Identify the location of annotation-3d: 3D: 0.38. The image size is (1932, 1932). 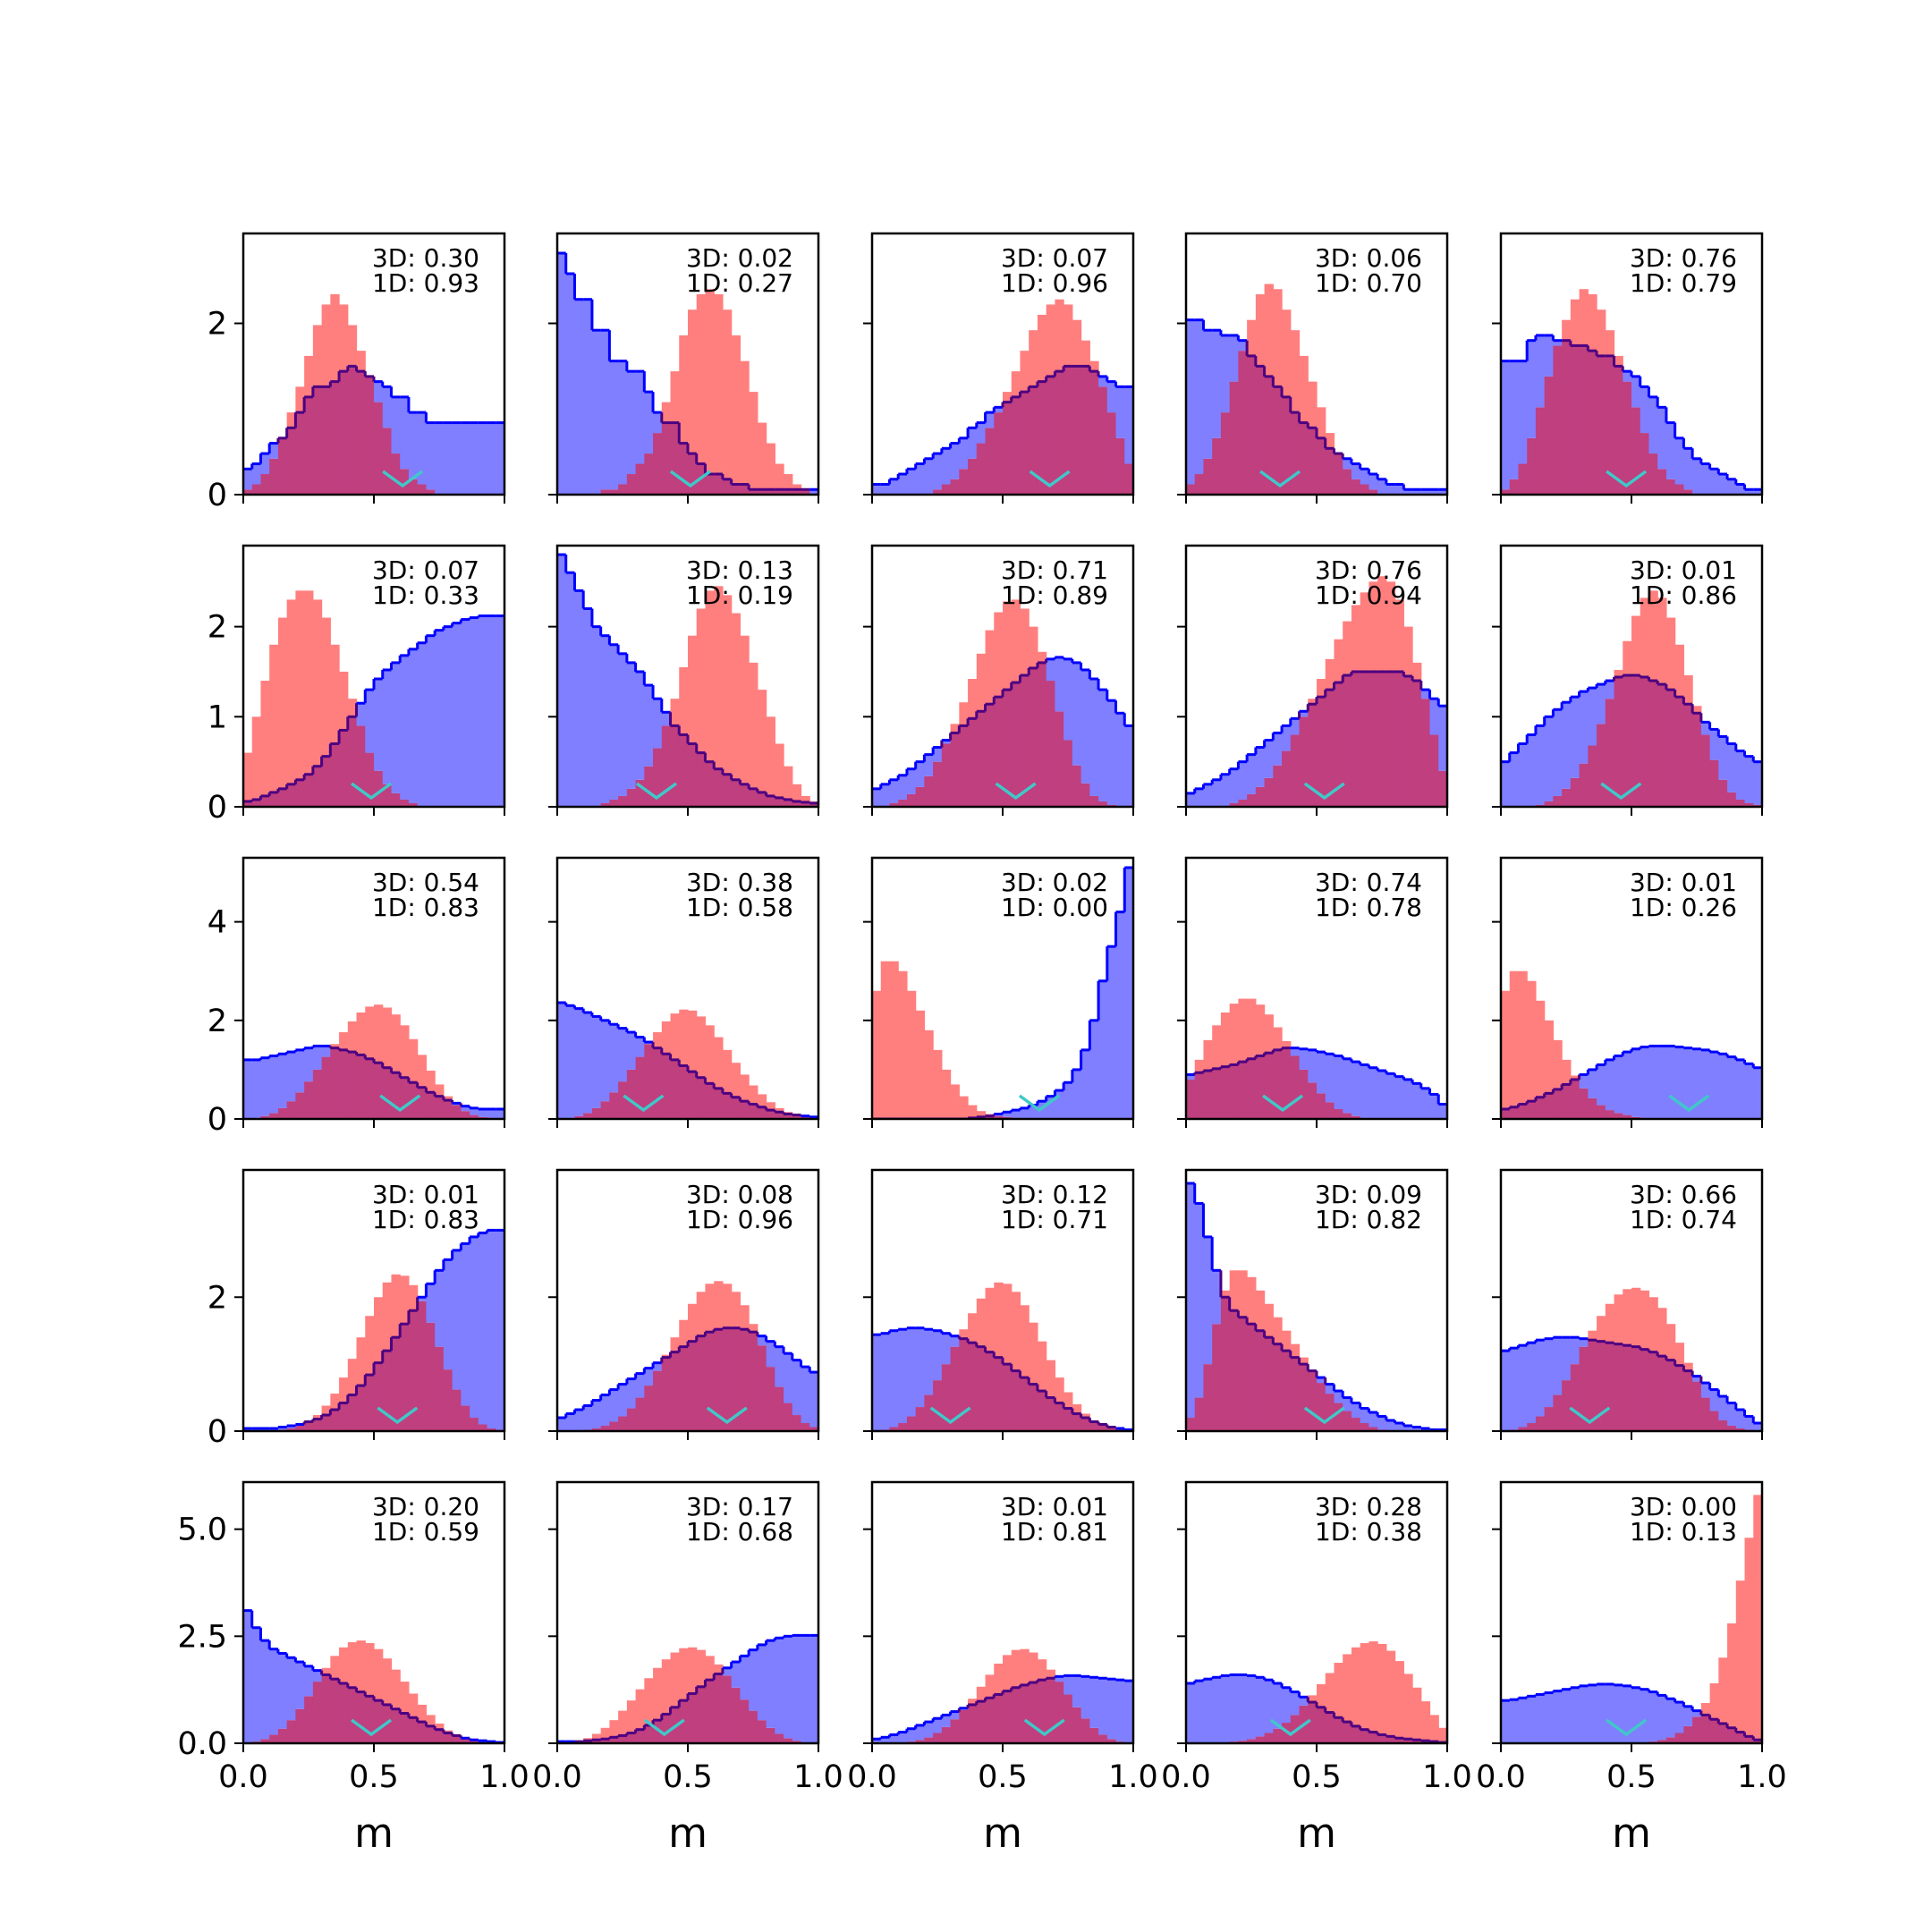
(739, 882).